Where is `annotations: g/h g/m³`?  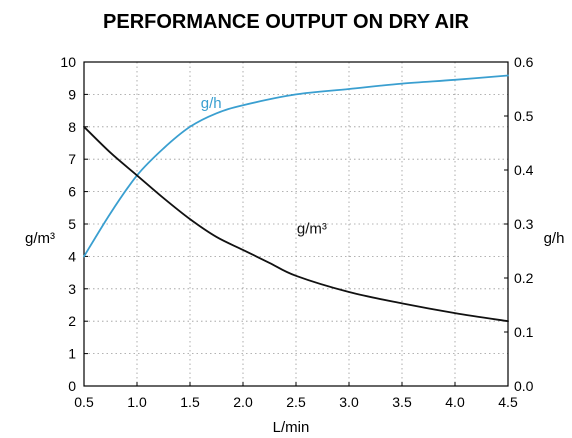 annotations: g/h g/m³ is located at coordinates (264, 166).